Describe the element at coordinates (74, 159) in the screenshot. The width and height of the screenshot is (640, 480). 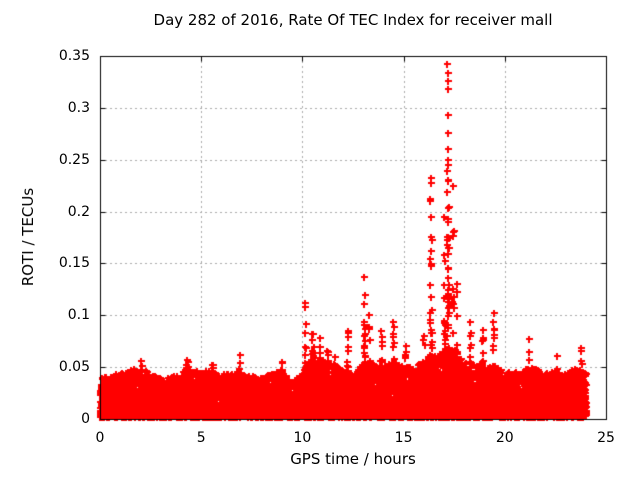
I see `y-tick-label: 0.25` at that location.